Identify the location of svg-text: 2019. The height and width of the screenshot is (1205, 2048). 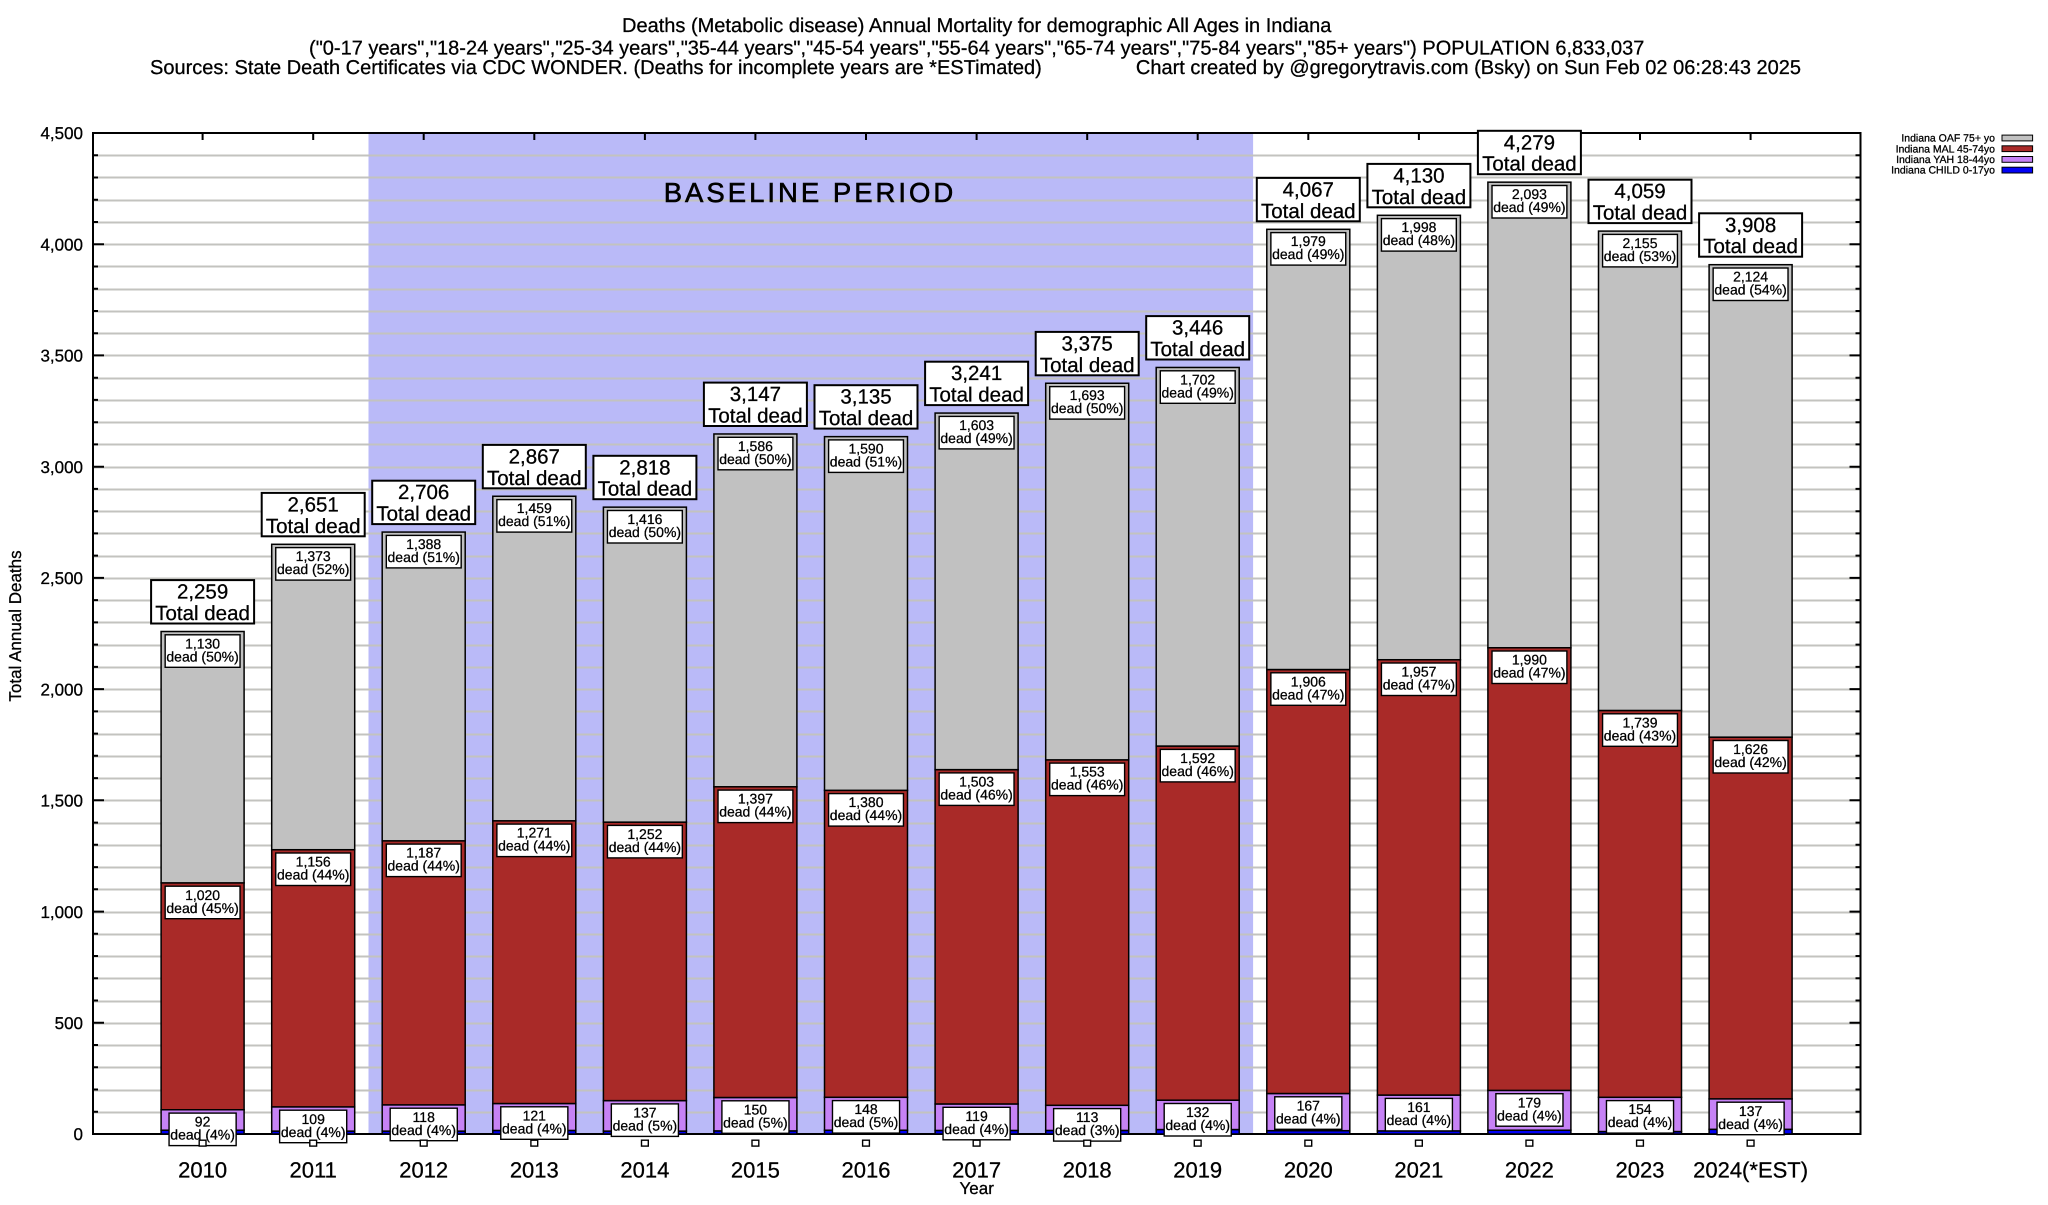
(1197, 1170).